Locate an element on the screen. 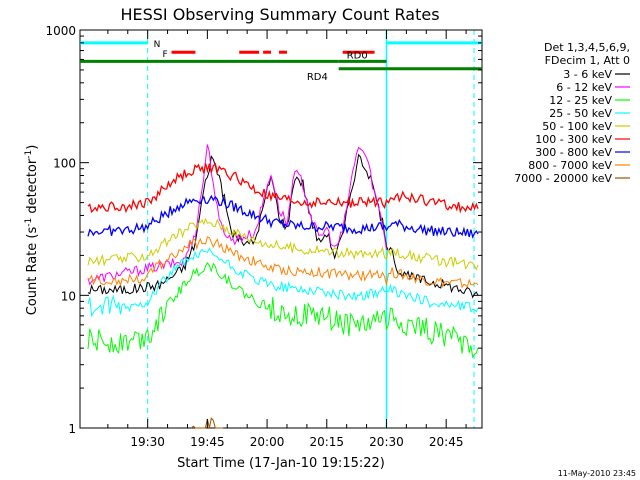 The image size is (640, 480). f-flag-label: F is located at coordinates (165, 55).